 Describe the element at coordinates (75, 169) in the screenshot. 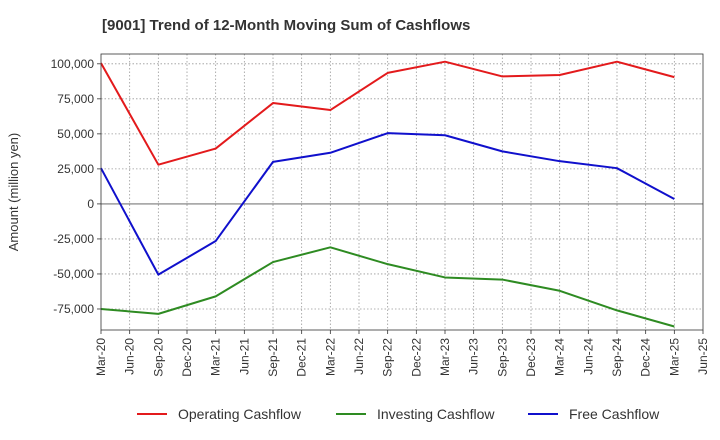

I see `y-tick-label: 25,000` at that location.